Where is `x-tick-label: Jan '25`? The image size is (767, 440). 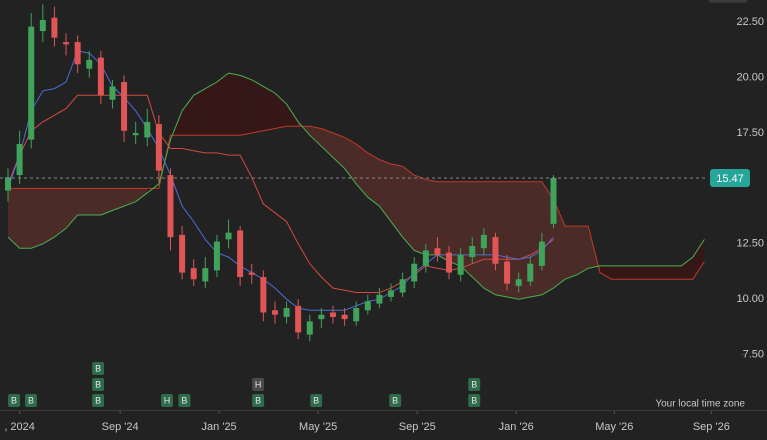 x-tick-label: Jan '25 is located at coordinates (219, 427).